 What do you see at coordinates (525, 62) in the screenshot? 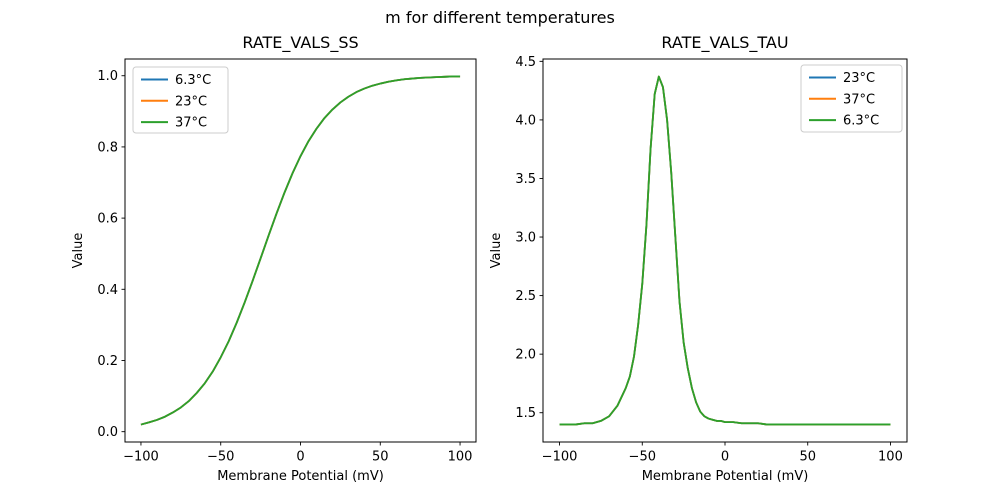
I see `y-tick-label: 4.5` at bounding box center [525, 62].